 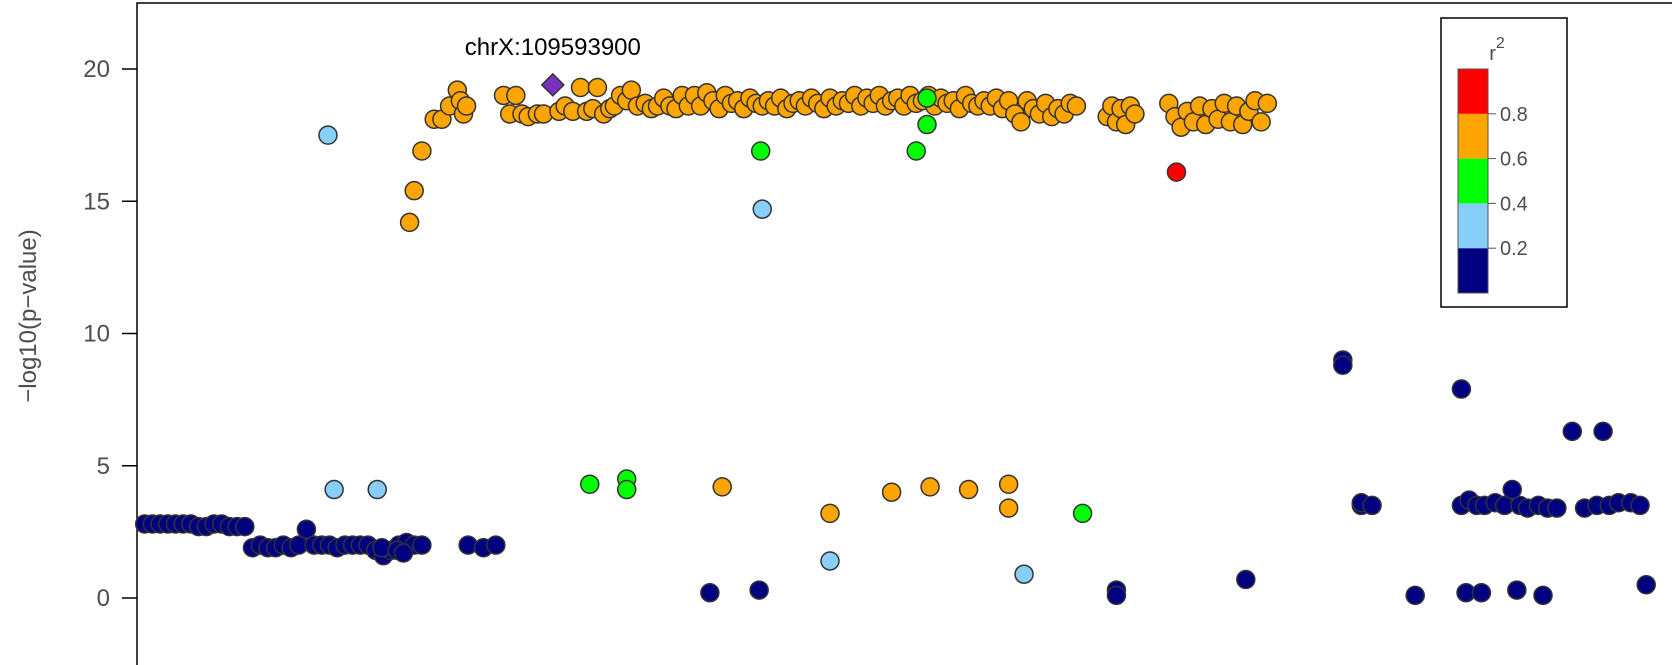 I want to click on y-axis: 0 5 10 15 20, so click(x=110, y=334).